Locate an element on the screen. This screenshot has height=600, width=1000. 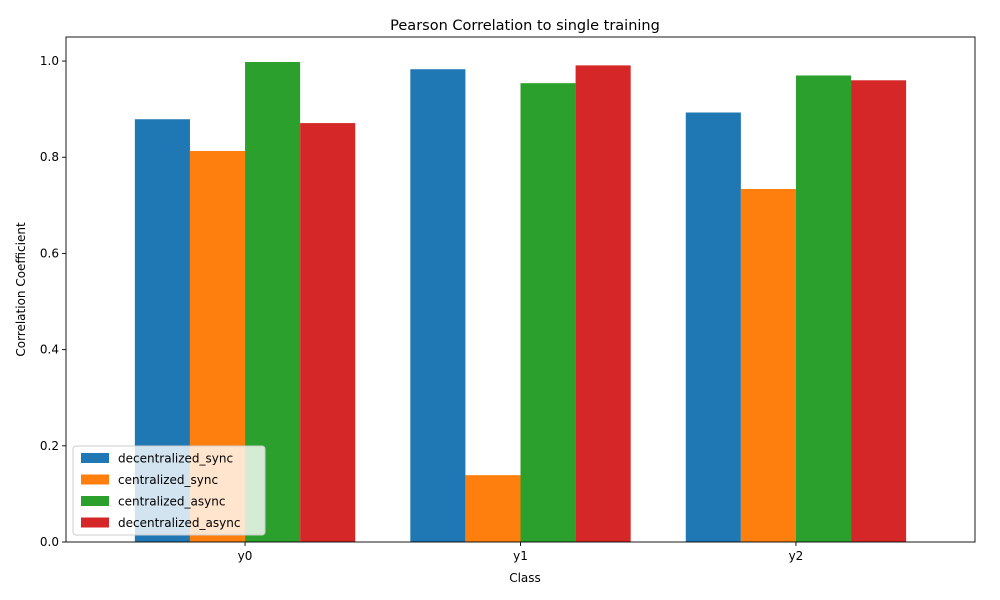
x-axis: y0 y1 y2 is located at coordinates (521, 552).